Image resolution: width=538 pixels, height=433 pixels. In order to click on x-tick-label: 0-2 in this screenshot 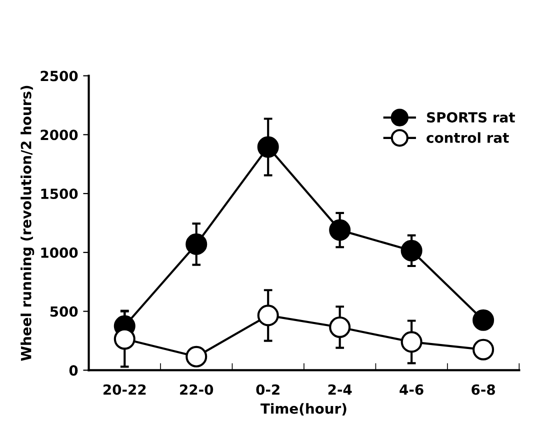, I will do `click(268, 389)`.